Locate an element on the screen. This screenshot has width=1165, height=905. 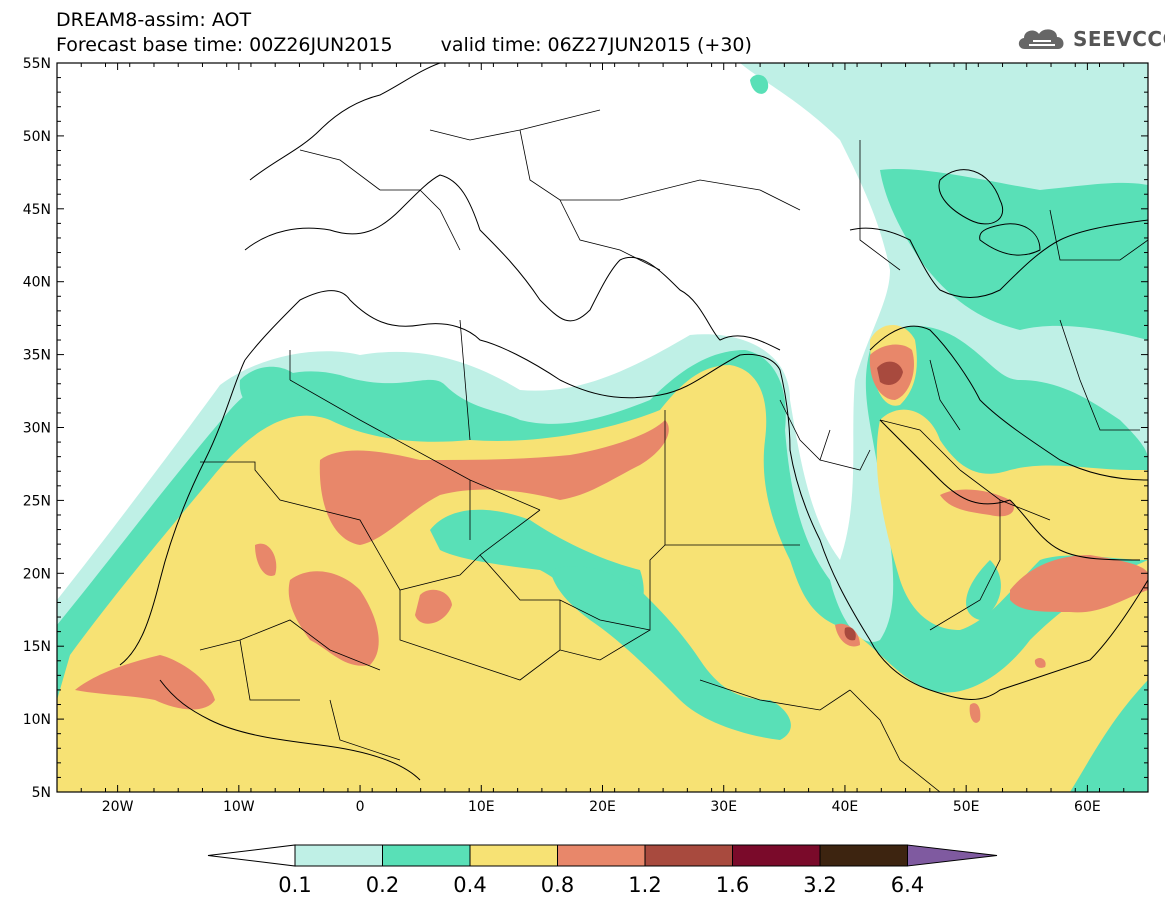
lat-label: 10N is located at coordinates (37, 720).